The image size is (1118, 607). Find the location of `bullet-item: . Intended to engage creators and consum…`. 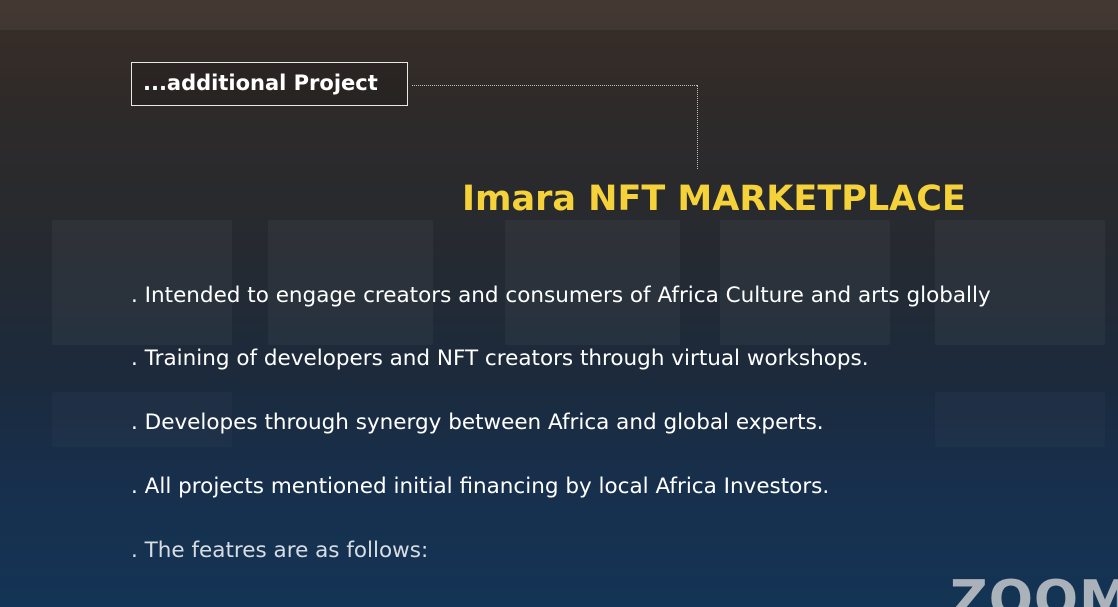

bullet-item: . Intended to engage creators and consum… is located at coordinates (561, 295).